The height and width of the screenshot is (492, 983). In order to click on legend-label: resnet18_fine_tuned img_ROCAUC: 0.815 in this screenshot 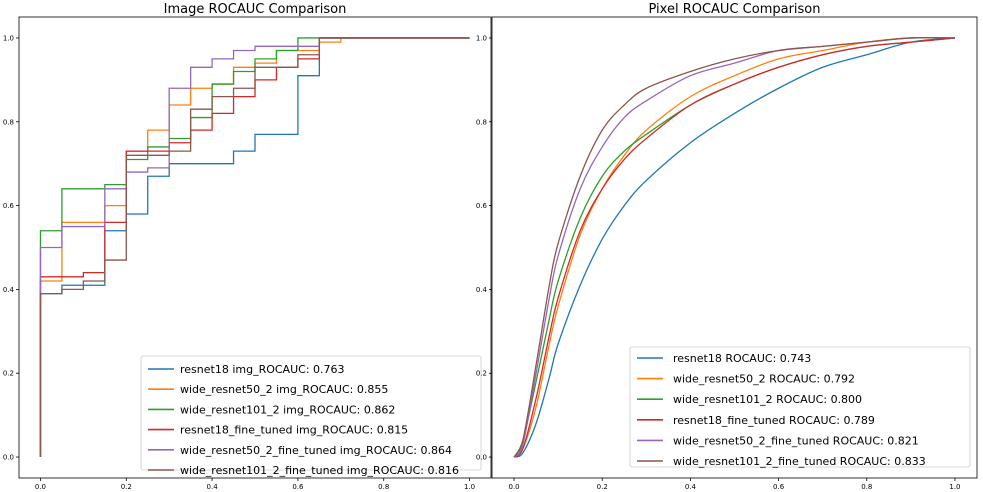, I will do `click(294, 430)`.